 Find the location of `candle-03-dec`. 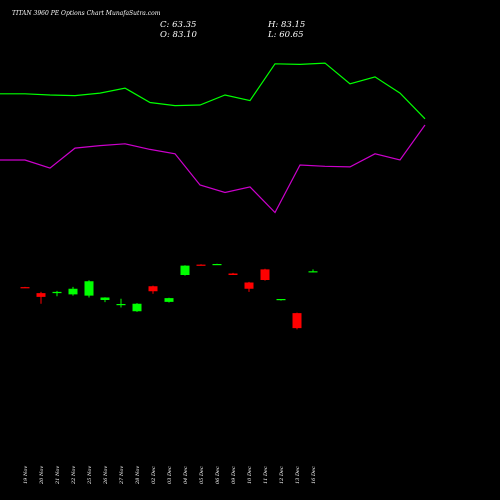

candle-03-dec is located at coordinates (185, 270).